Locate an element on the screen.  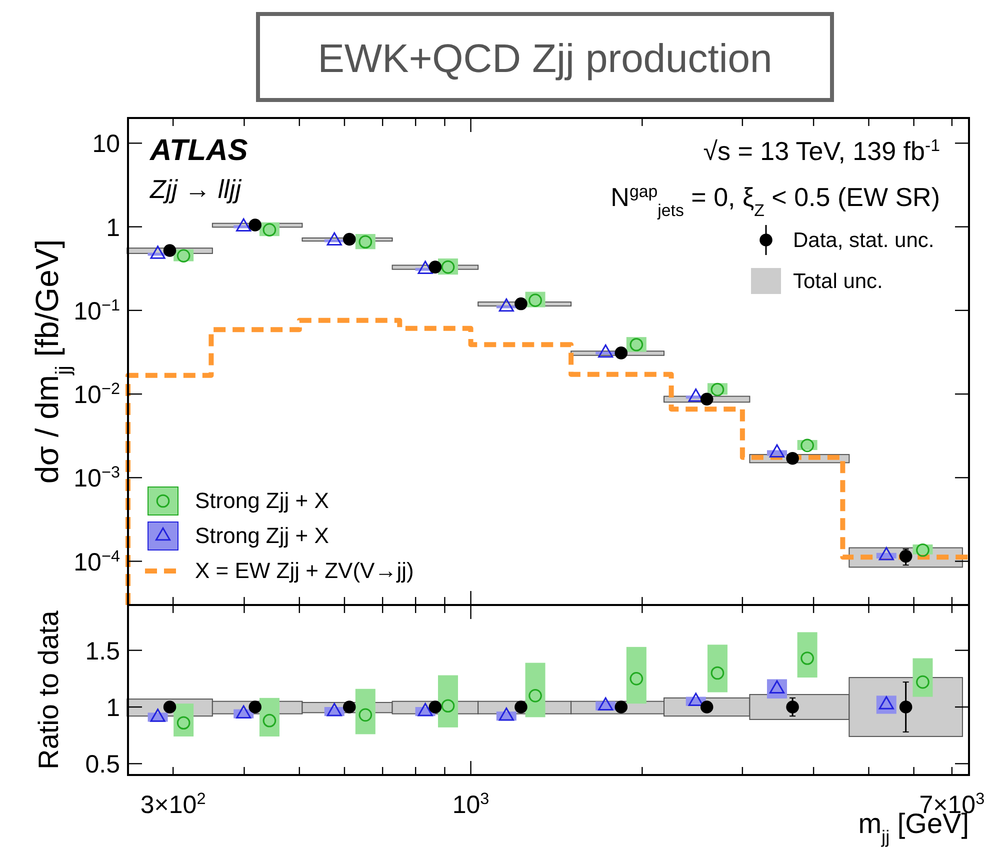
y-tick-label: 0.5 is located at coordinates (102, 764).